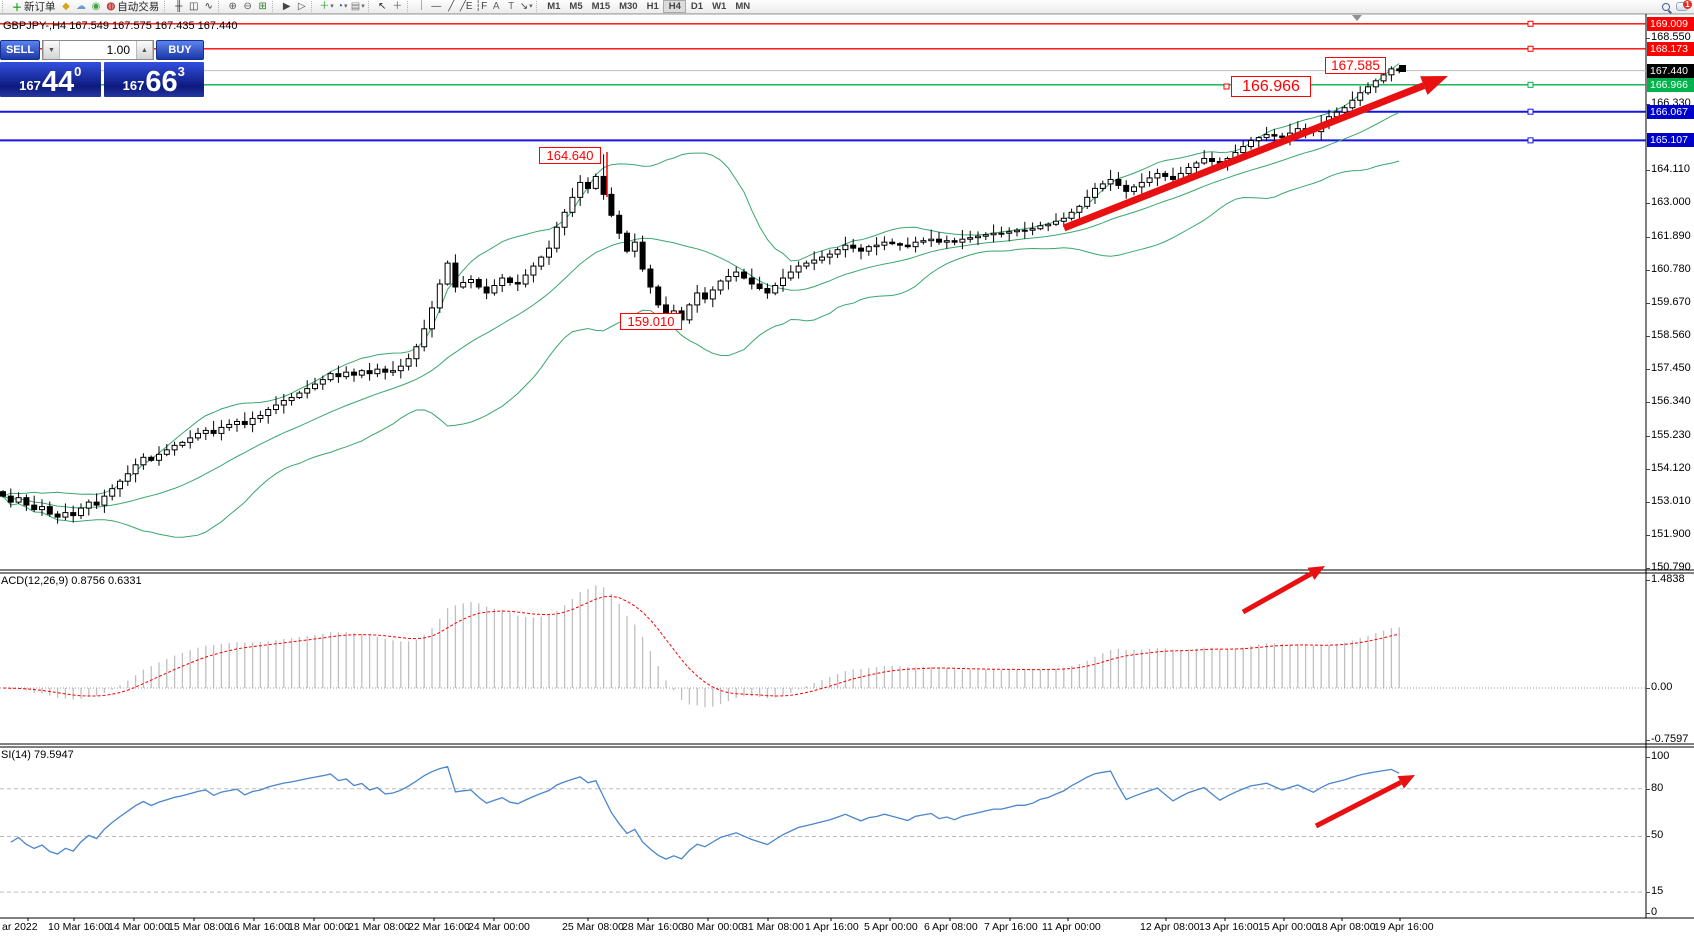 The width and height of the screenshot is (1694, 937). I want to click on timeframe-m1: M1, so click(554, 6).